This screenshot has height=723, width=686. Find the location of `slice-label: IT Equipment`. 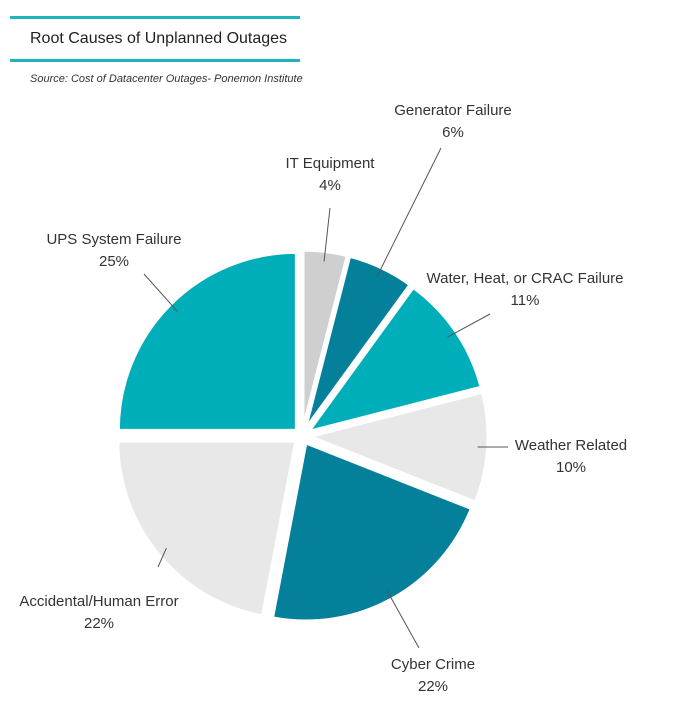

slice-label: IT Equipment is located at coordinates (331, 163).